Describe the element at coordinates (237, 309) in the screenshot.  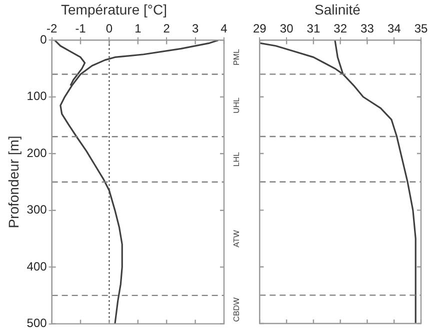
I see `text: CBDW` at that location.